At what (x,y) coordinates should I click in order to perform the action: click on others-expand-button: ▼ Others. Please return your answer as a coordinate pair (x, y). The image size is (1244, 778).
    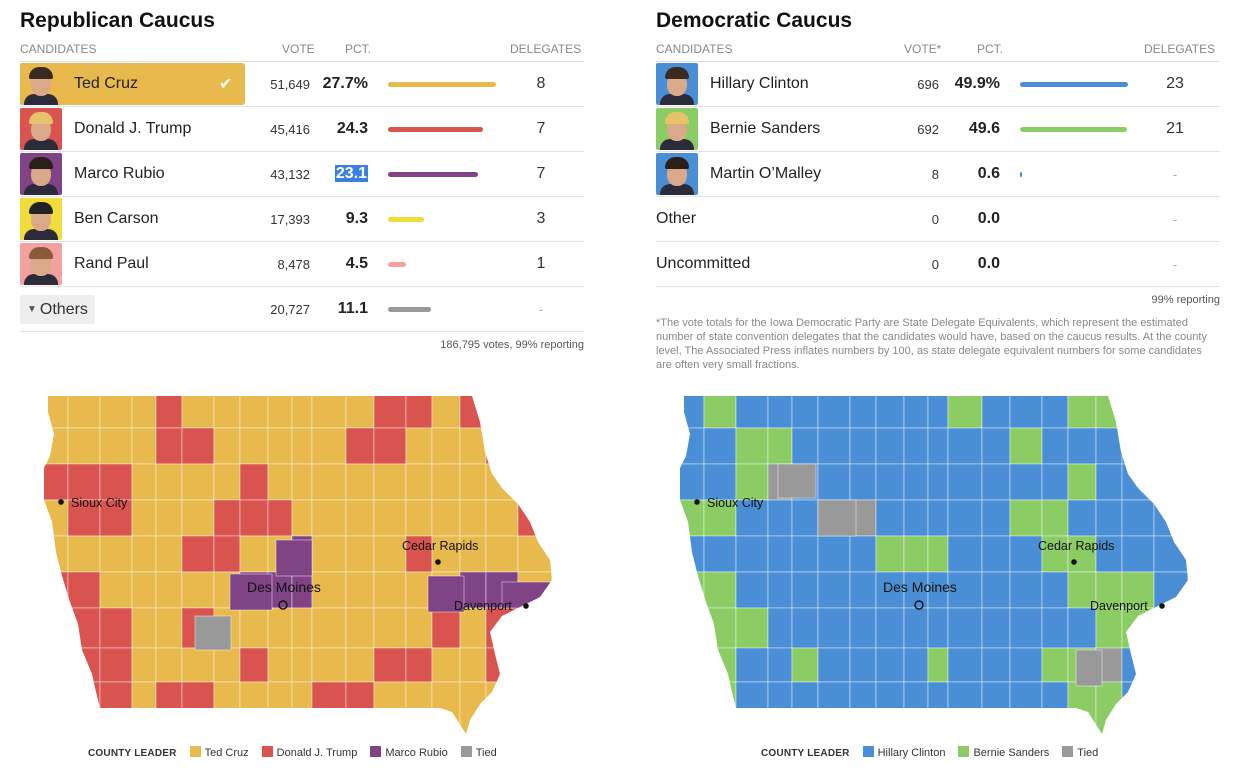
    Looking at the image, I should click on (57, 309).